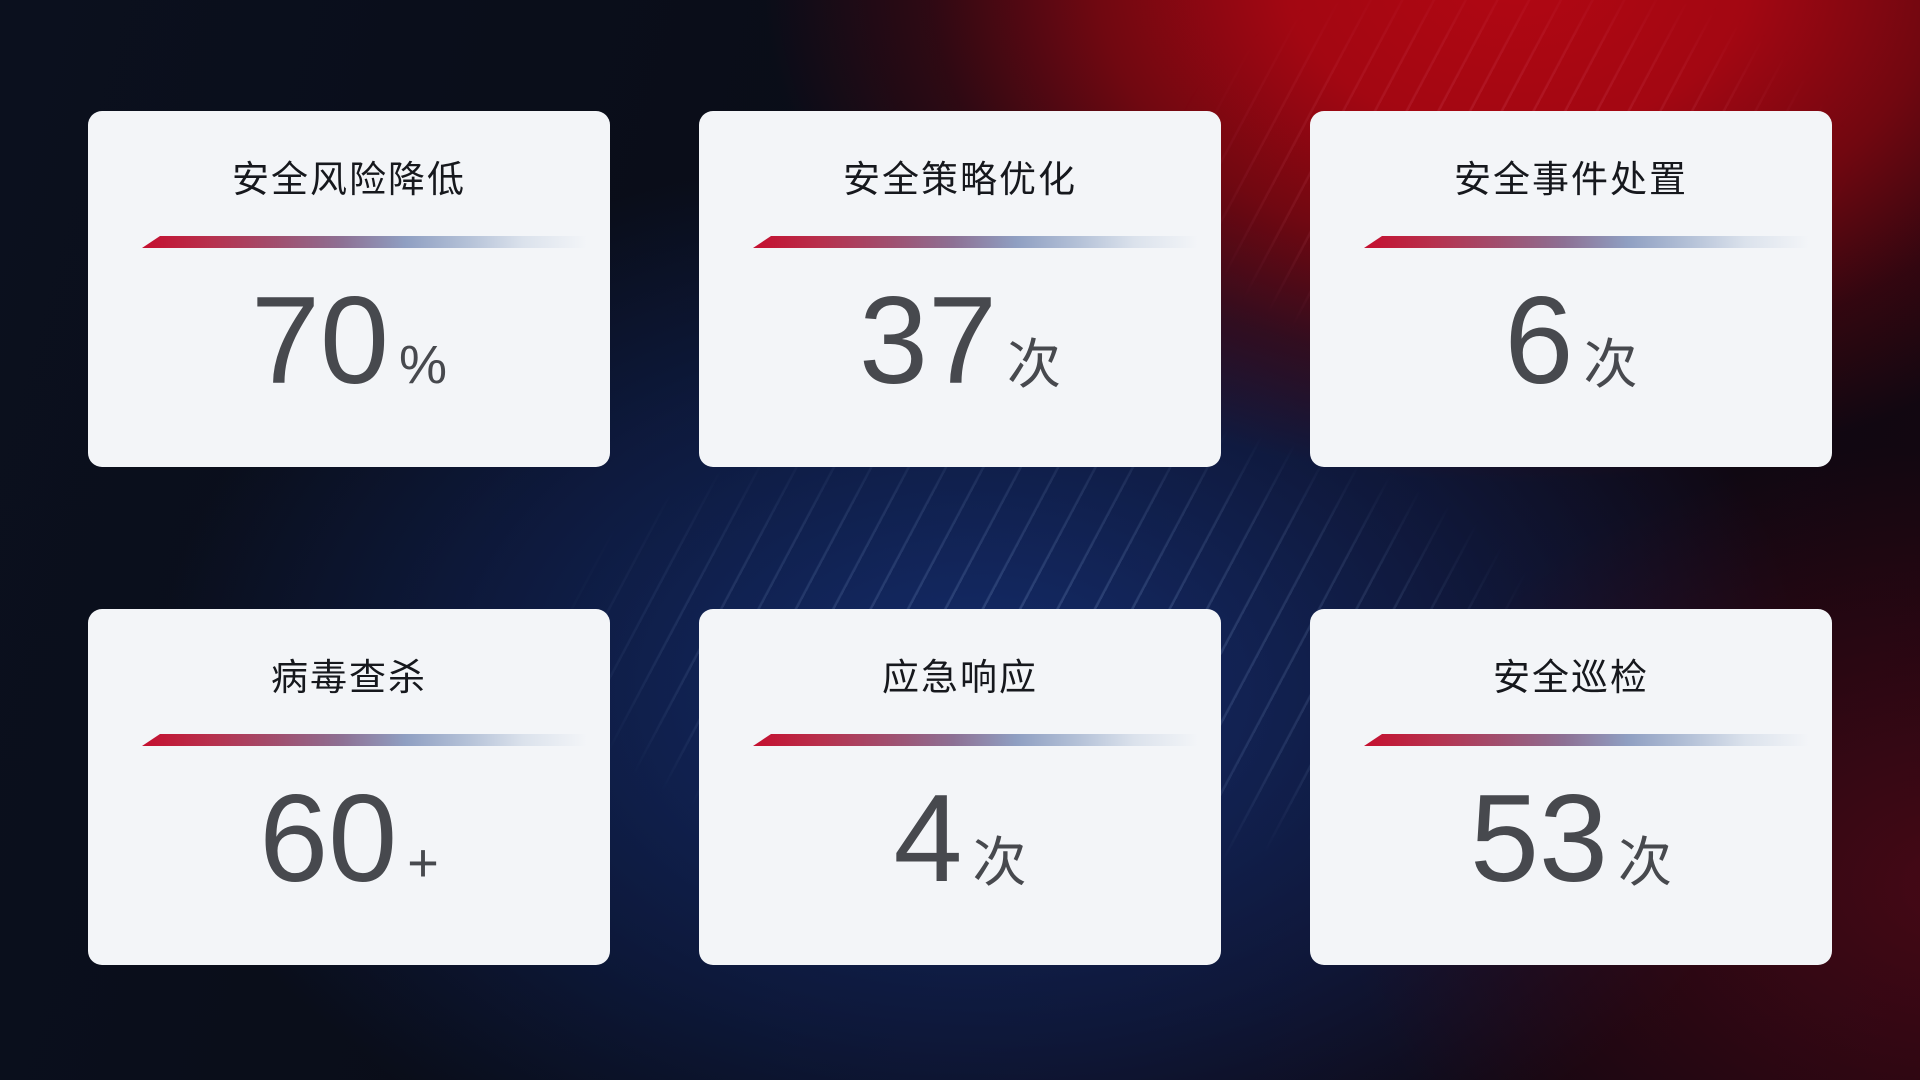 The height and width of the screenshot is (1080, 1920). What do you see at coordinates (960, 677) in the screenshot?
I see `card-title: 应急响应` at bounding box center [960, 677].